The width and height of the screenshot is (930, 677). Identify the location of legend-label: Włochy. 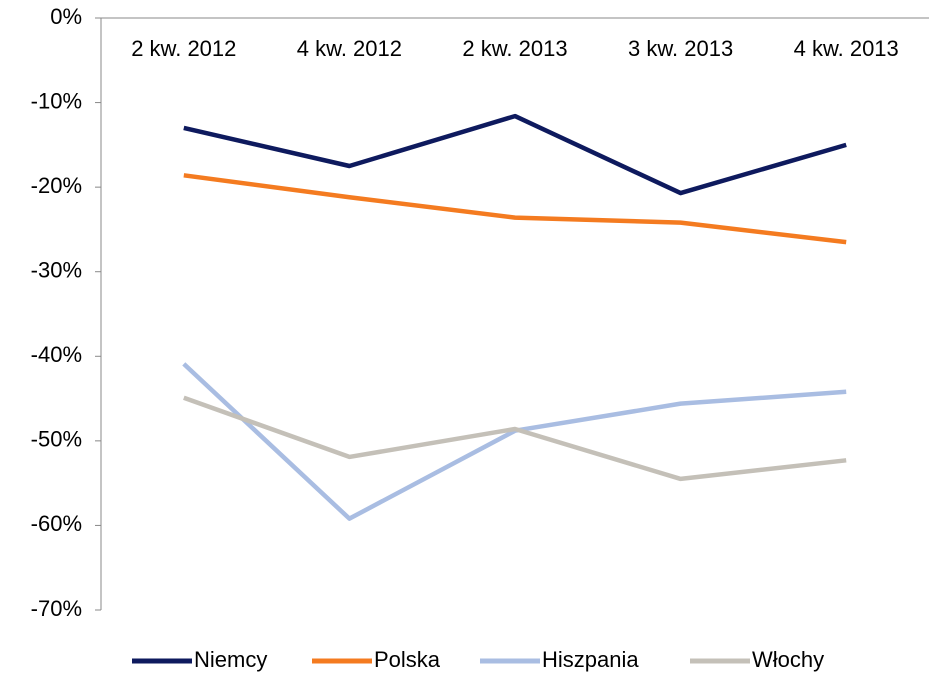
(788, 659).